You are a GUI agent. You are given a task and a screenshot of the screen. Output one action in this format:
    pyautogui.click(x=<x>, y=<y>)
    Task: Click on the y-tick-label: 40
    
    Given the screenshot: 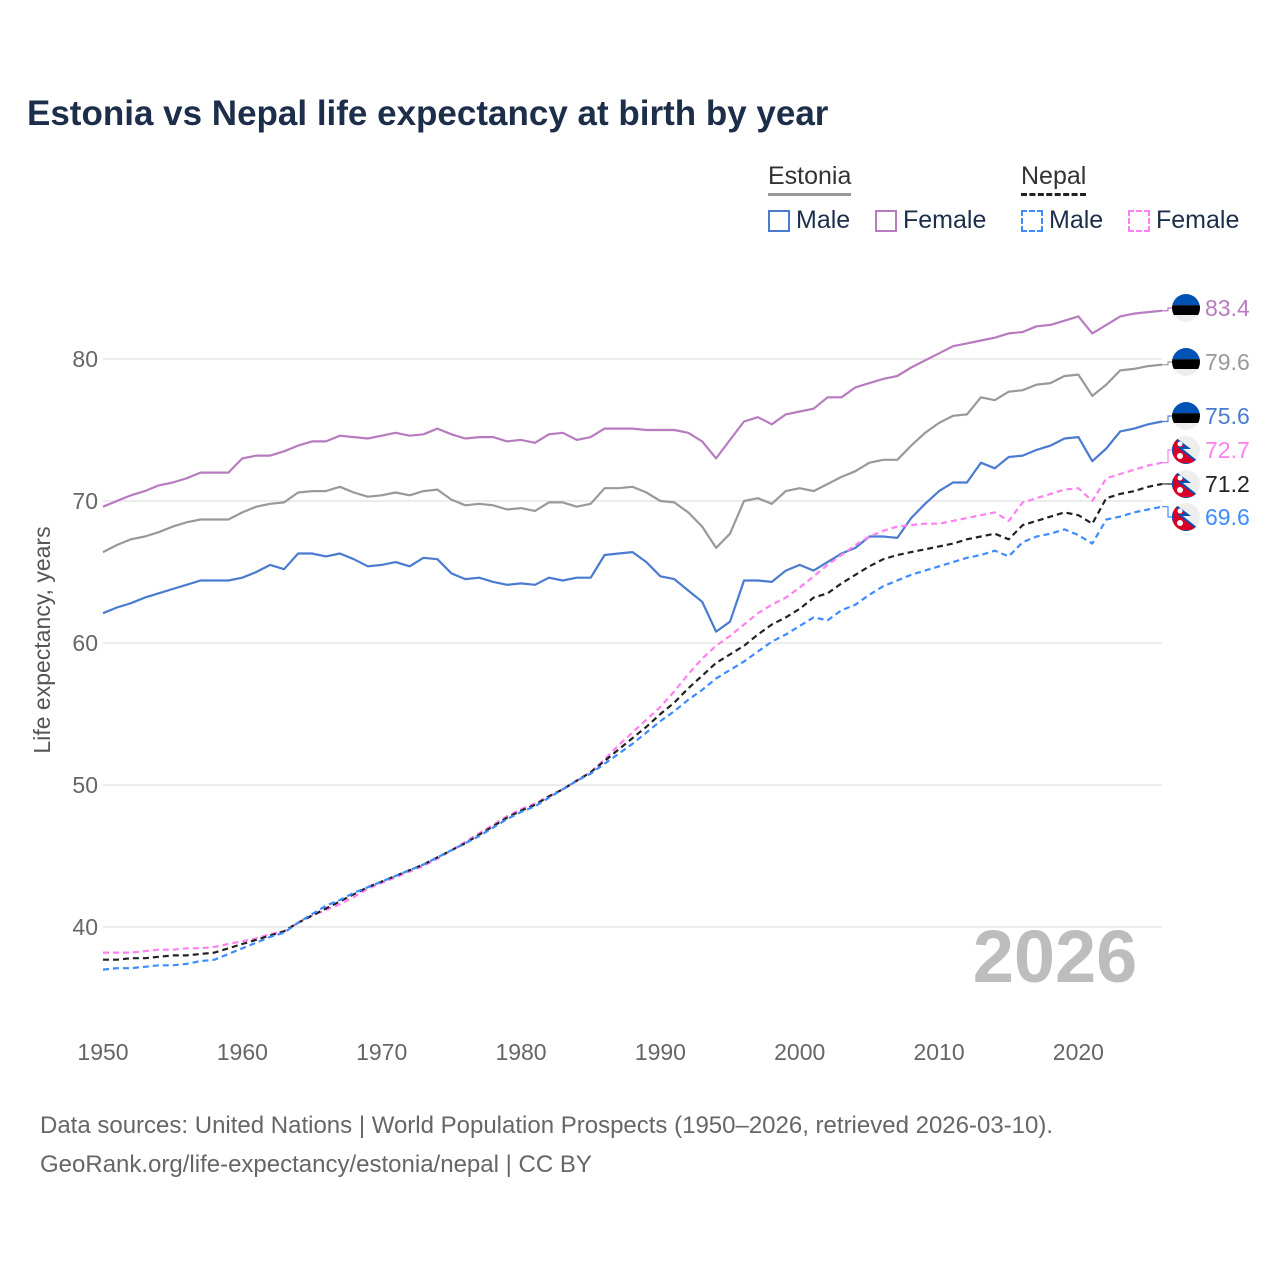 What is the action you would take?
    pyautogui.click(x=85, y=927)
    